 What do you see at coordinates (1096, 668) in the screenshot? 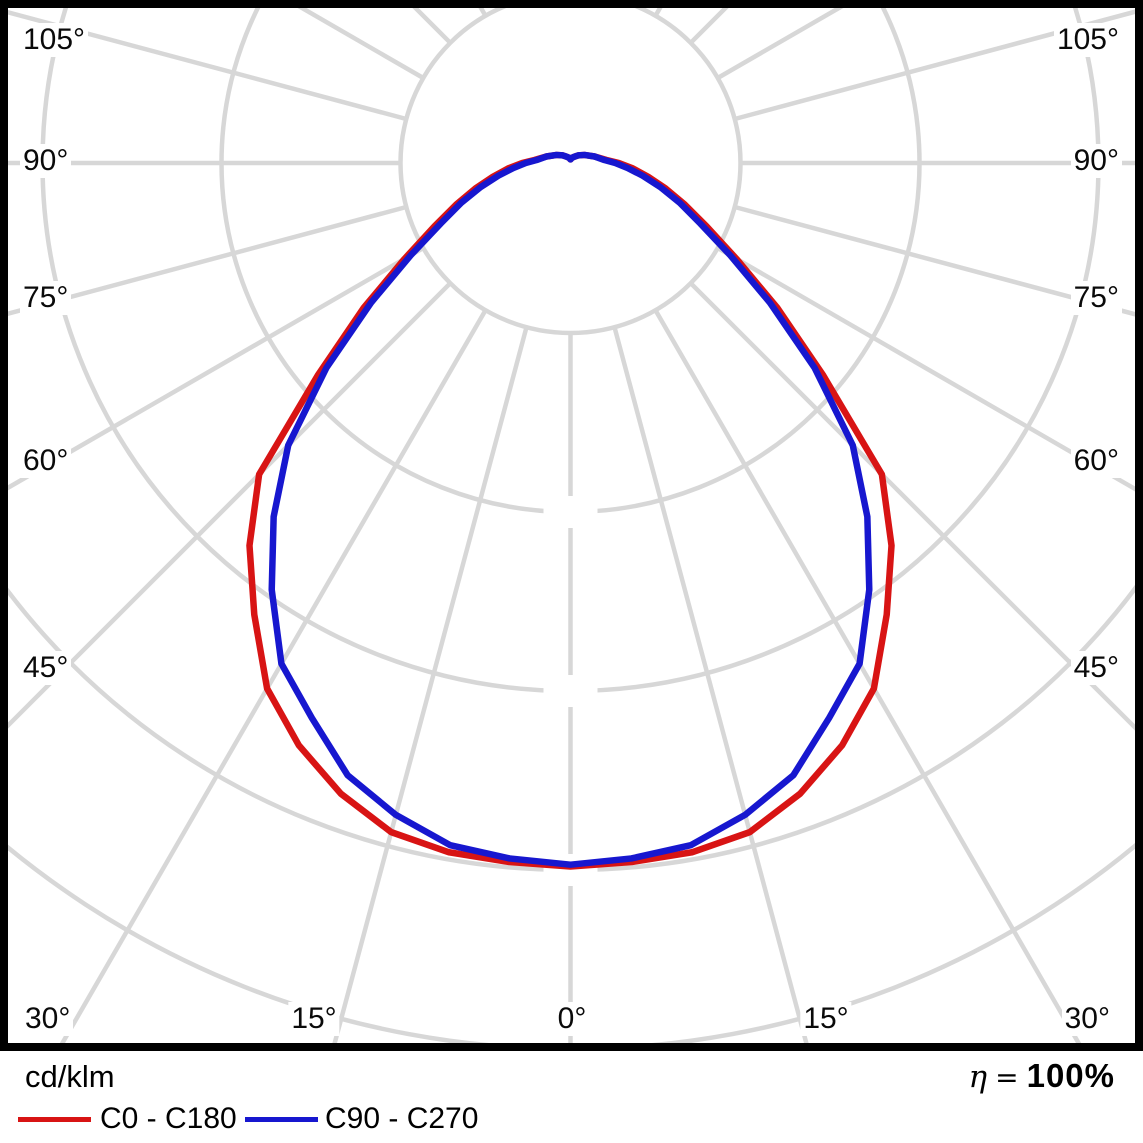
I see `angle-label-right-45: 45°` at bounding box center [1096, 668].